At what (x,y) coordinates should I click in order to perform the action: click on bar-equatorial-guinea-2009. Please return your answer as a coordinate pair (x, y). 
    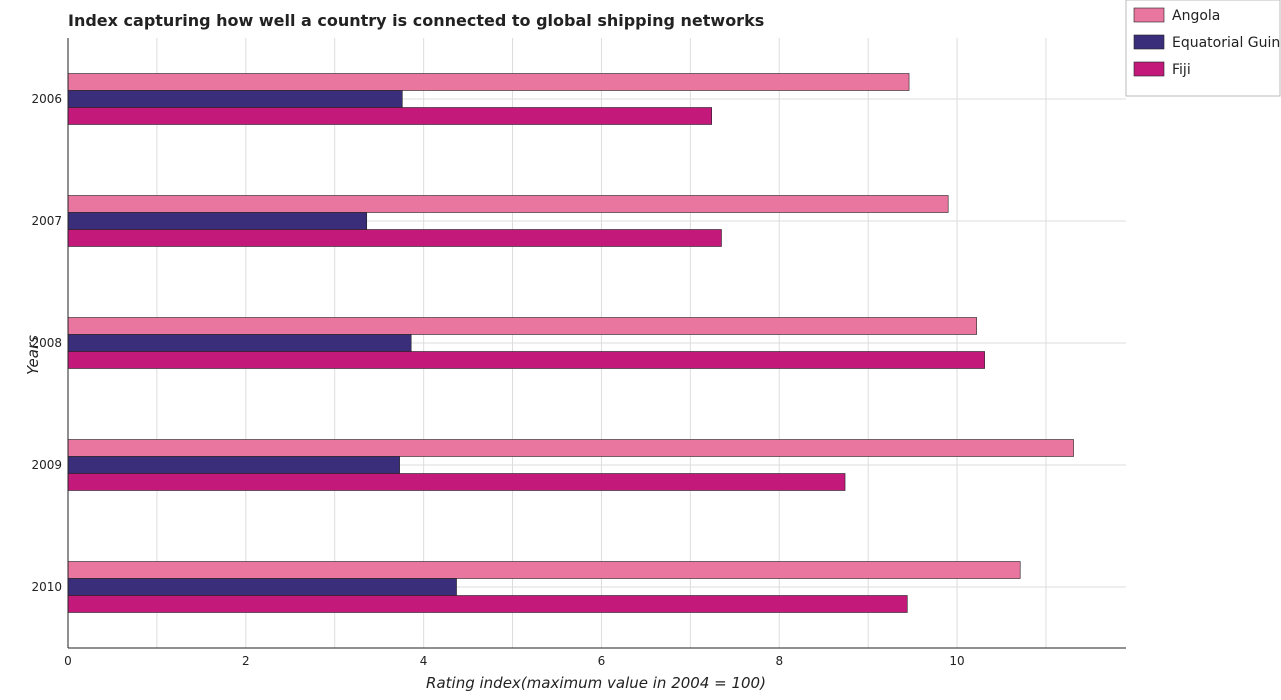
    Looking at the image, I should click on (233, 465).